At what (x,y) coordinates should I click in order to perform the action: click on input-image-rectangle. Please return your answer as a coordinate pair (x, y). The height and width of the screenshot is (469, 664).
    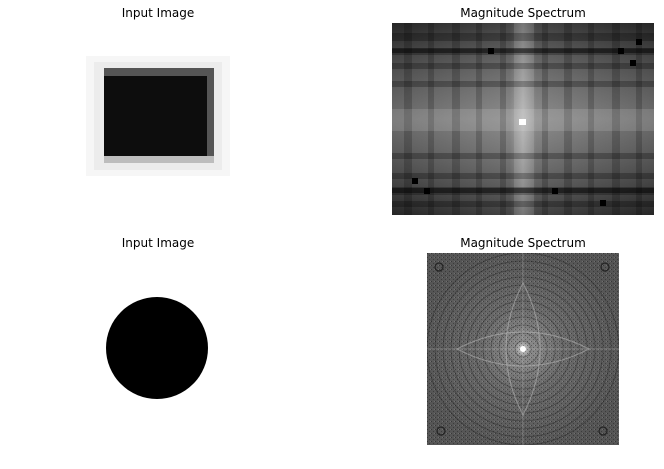
    Looking at the image, I should click on (159, 117).